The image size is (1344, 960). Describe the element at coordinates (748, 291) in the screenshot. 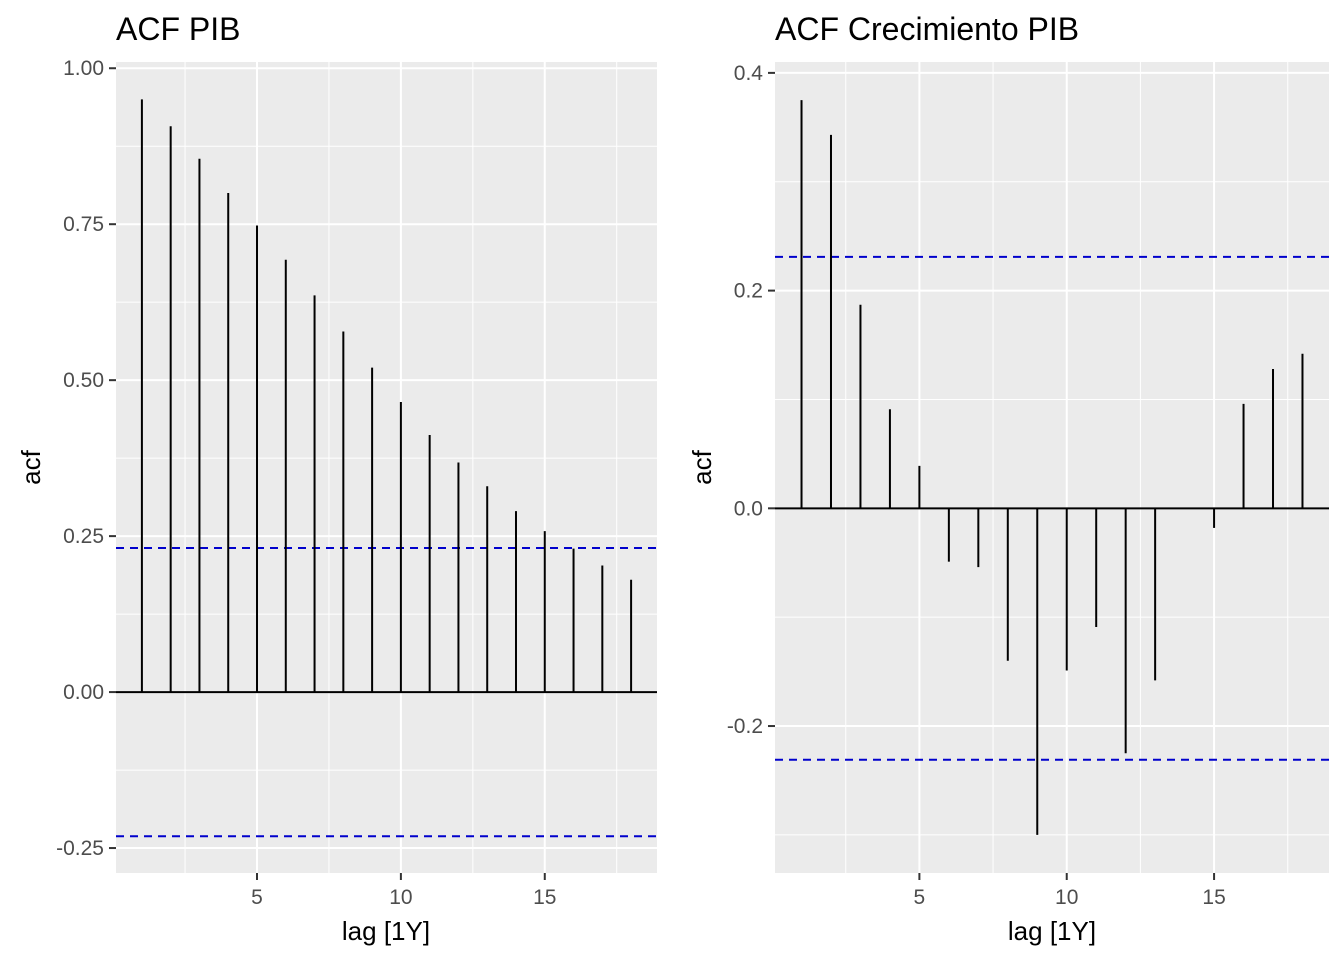

I see `y-tick-label: 0.2` at that location.